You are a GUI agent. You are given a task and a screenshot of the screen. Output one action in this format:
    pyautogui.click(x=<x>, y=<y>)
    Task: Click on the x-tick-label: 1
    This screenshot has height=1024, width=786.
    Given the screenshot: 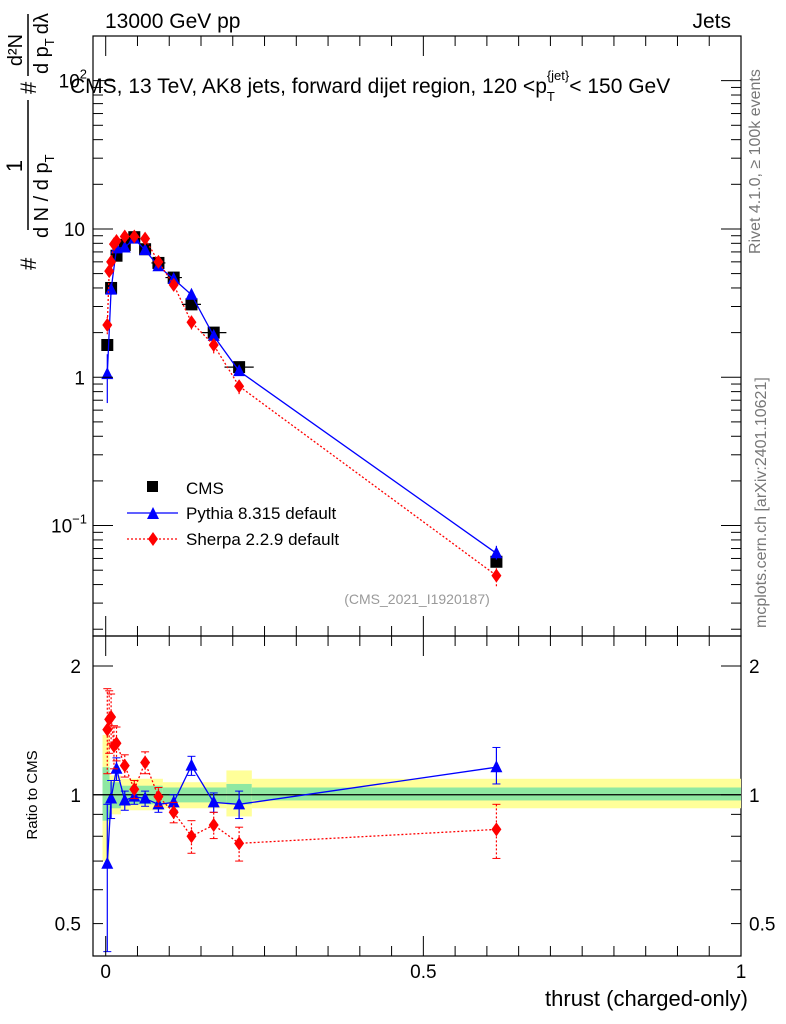 What is the action you would take?
    pyautogui.click(x=741, y=972)
    